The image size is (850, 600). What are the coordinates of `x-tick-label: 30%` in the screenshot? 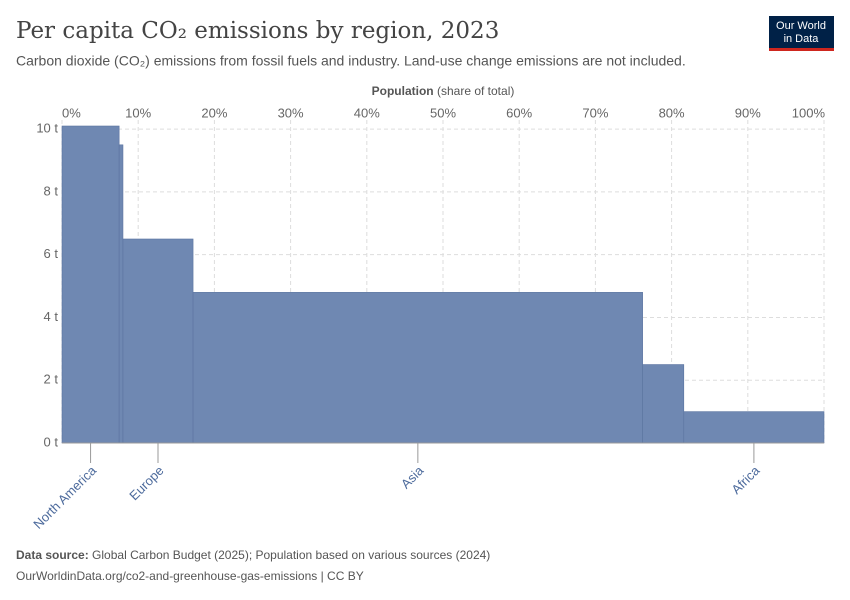 It's located at (291, 112).